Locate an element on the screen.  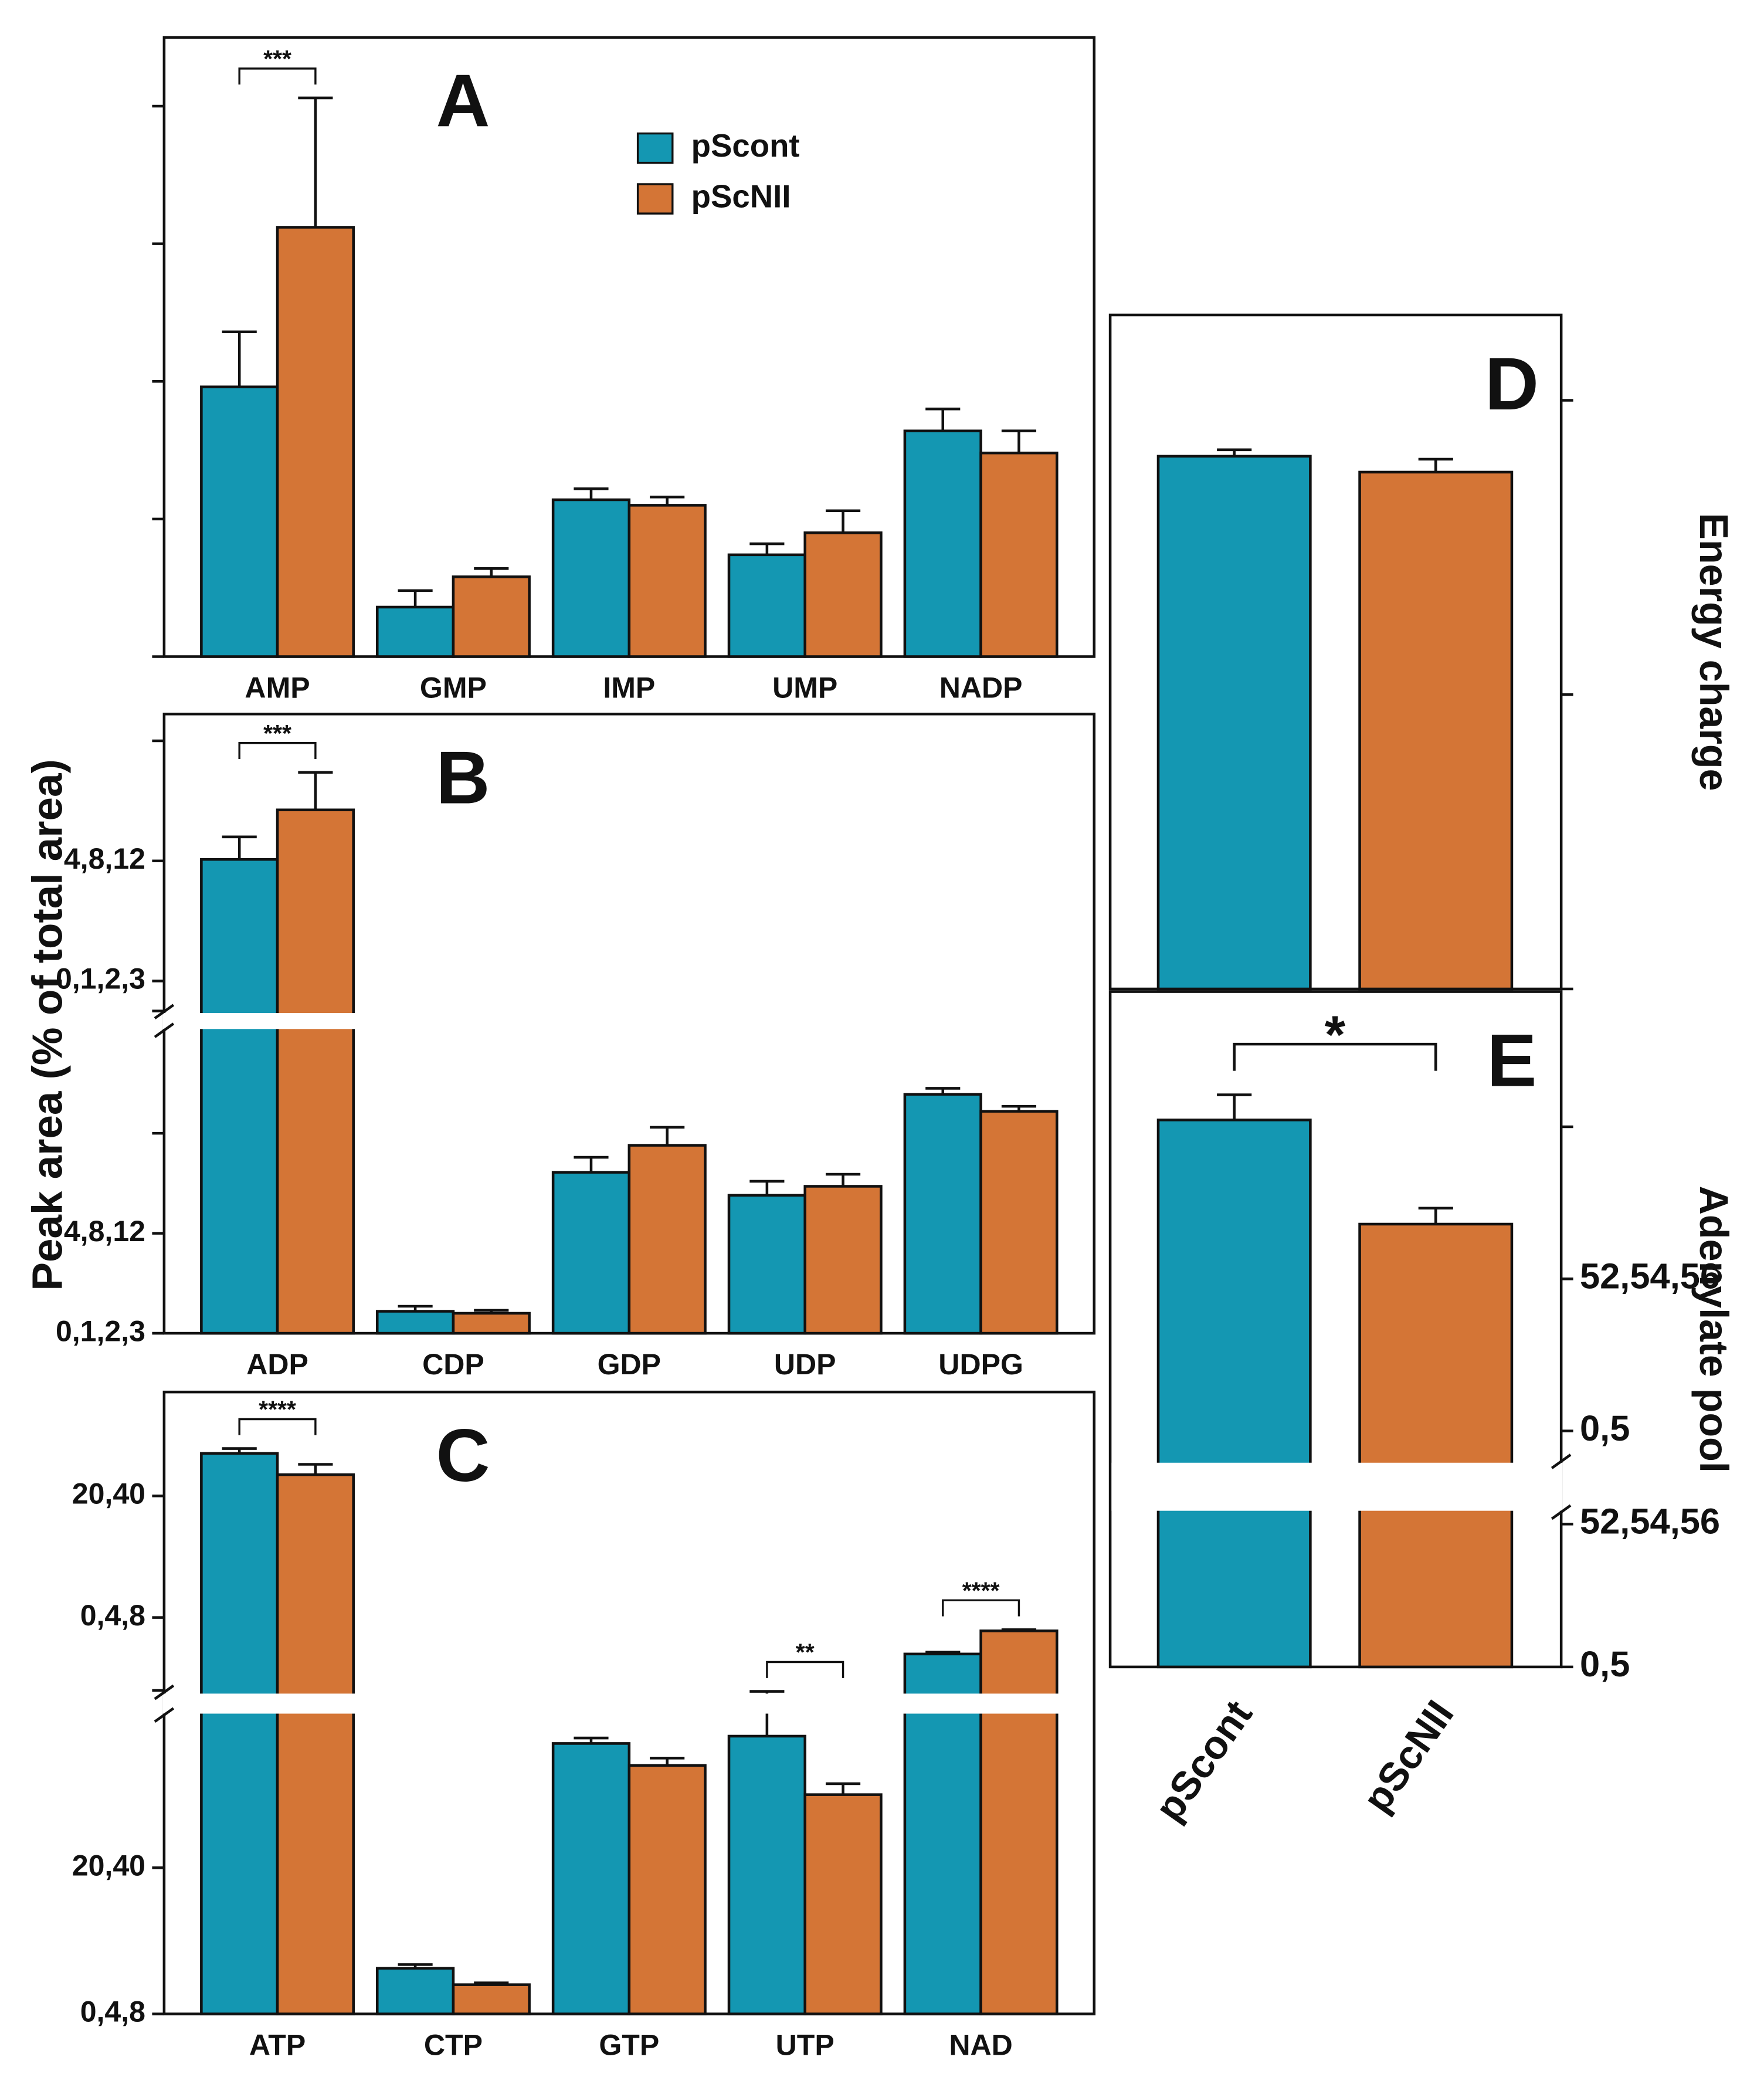
x-tick-label: UMP is located at coordinates (804, 688).